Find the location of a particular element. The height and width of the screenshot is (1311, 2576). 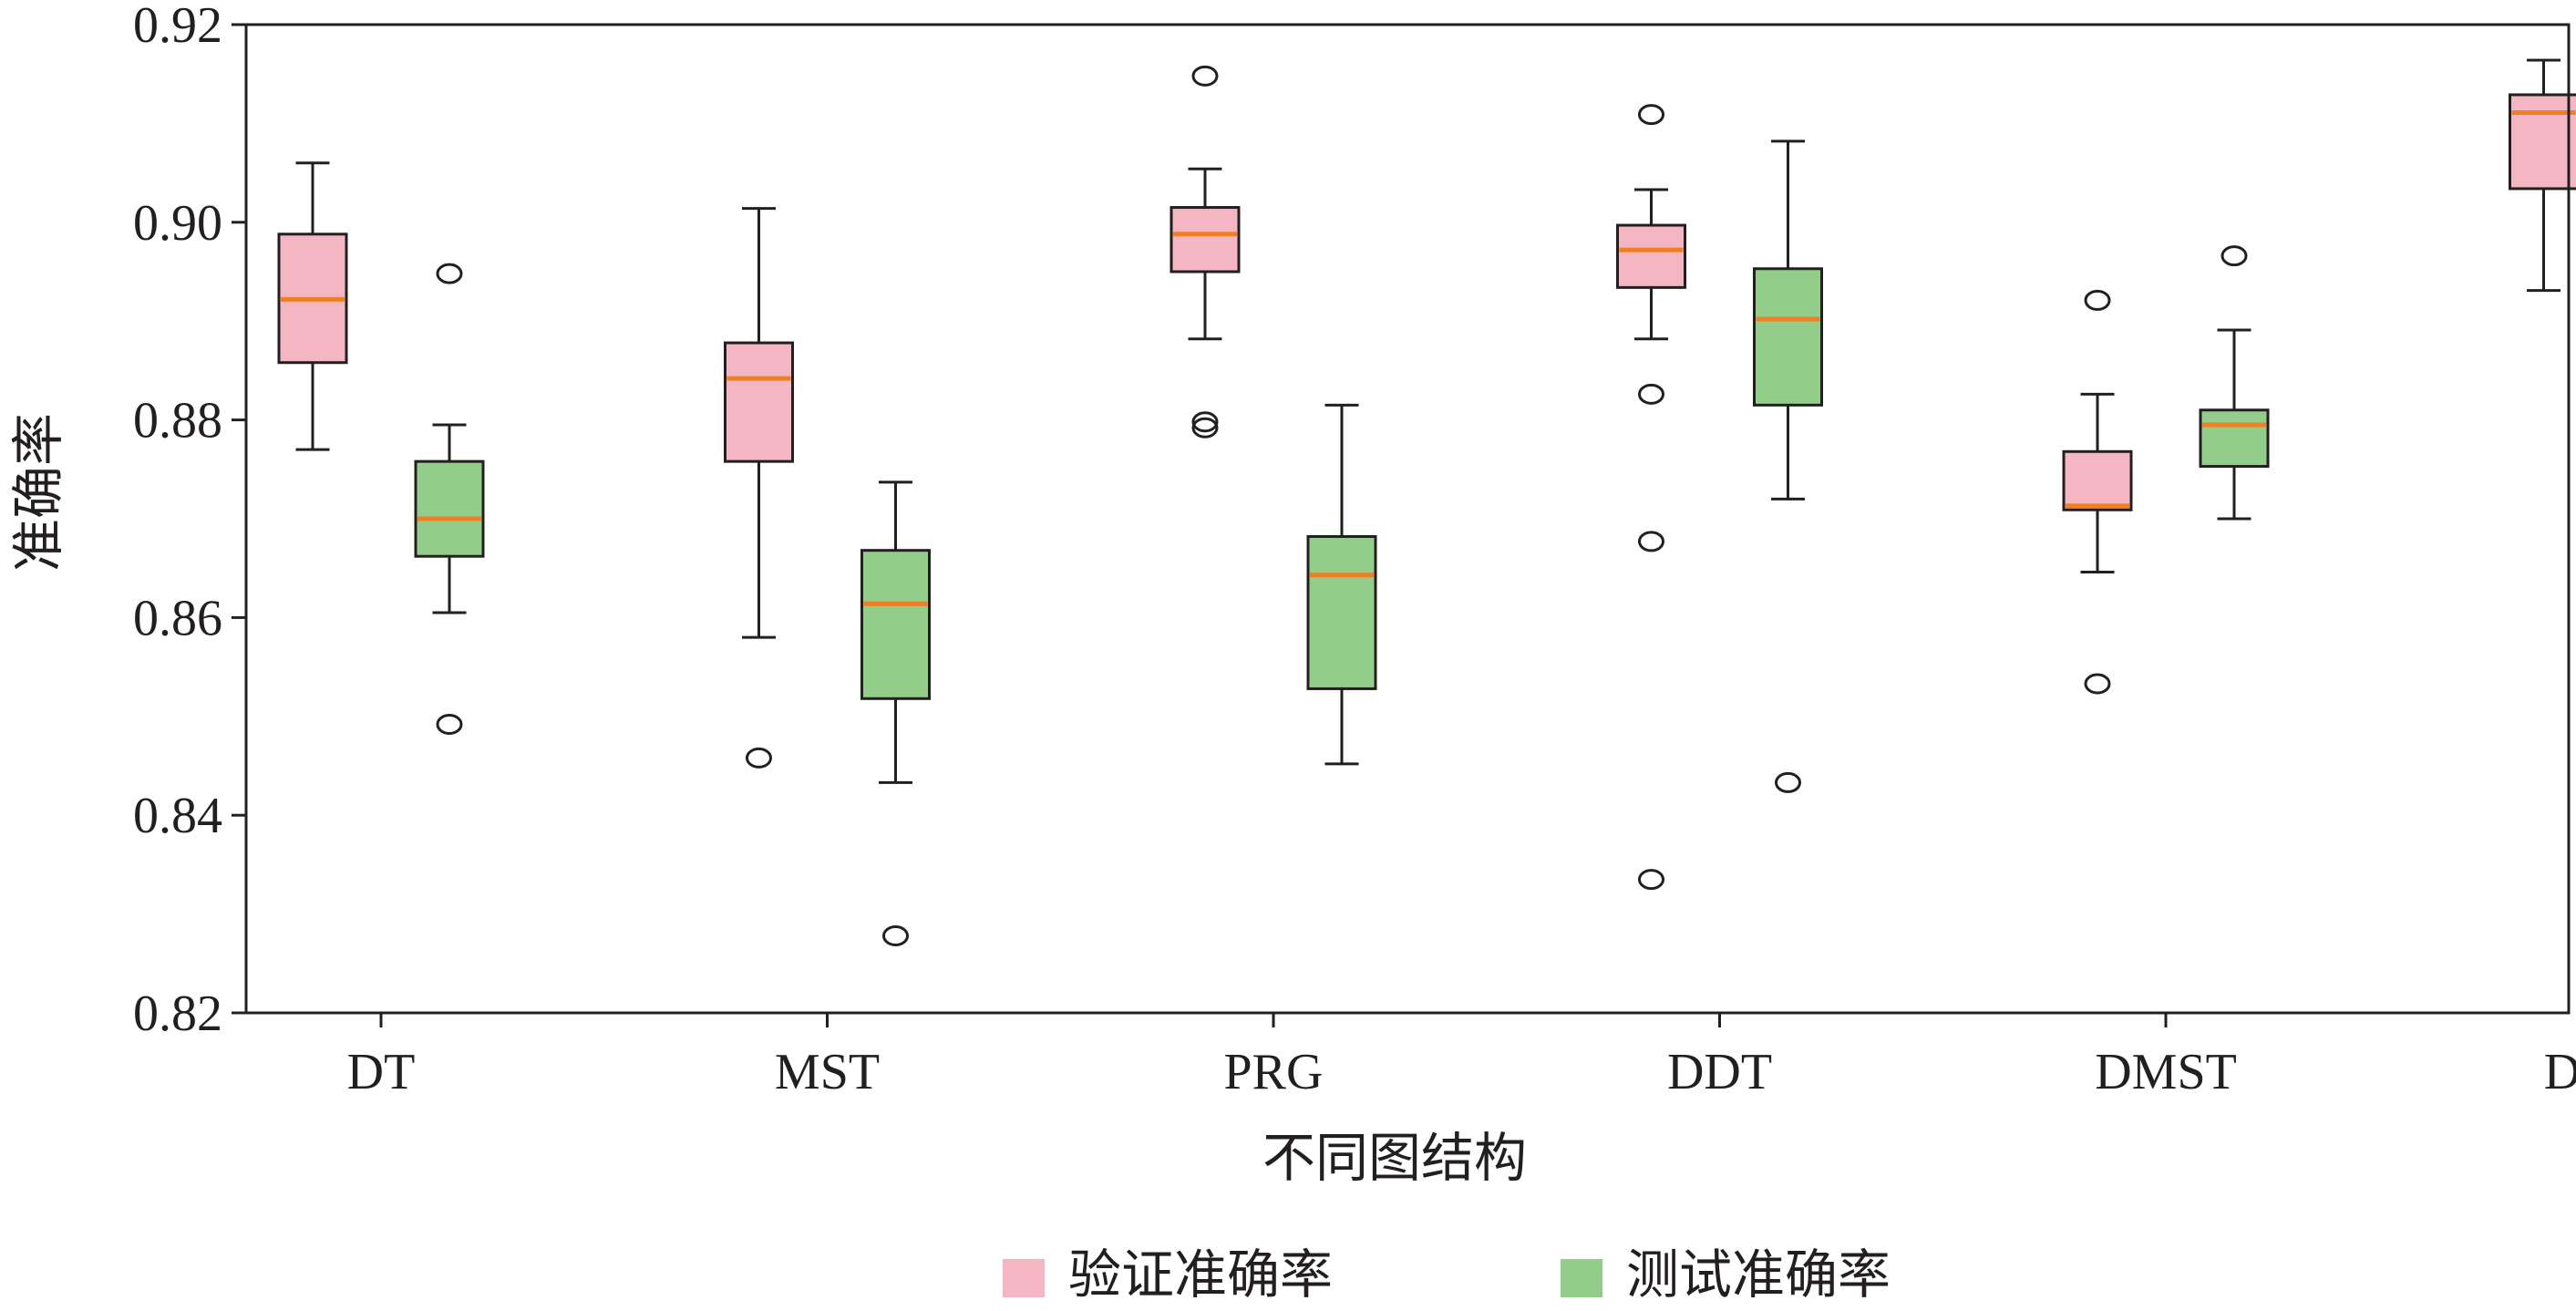

box-validation-ddt is located at coordinates (1651, 497).